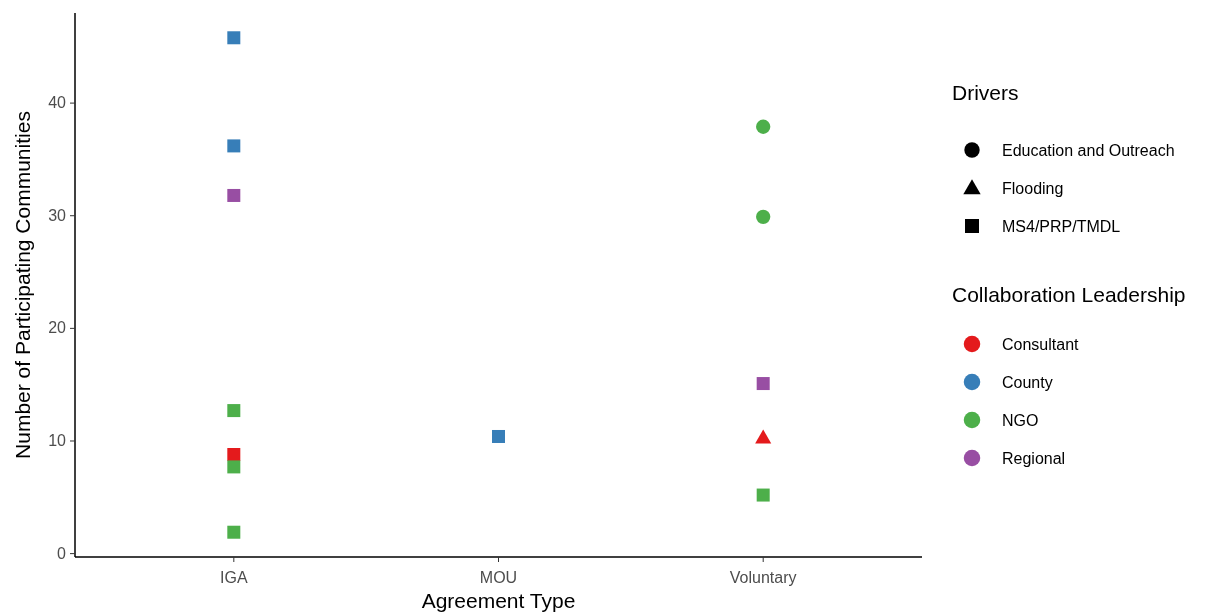 Image resolution: width=1225 pixels, height=614 pixels. Describe the element at coordinates (1041, 344) in the screenshot. I see `legend-label: Consultant` at that location.